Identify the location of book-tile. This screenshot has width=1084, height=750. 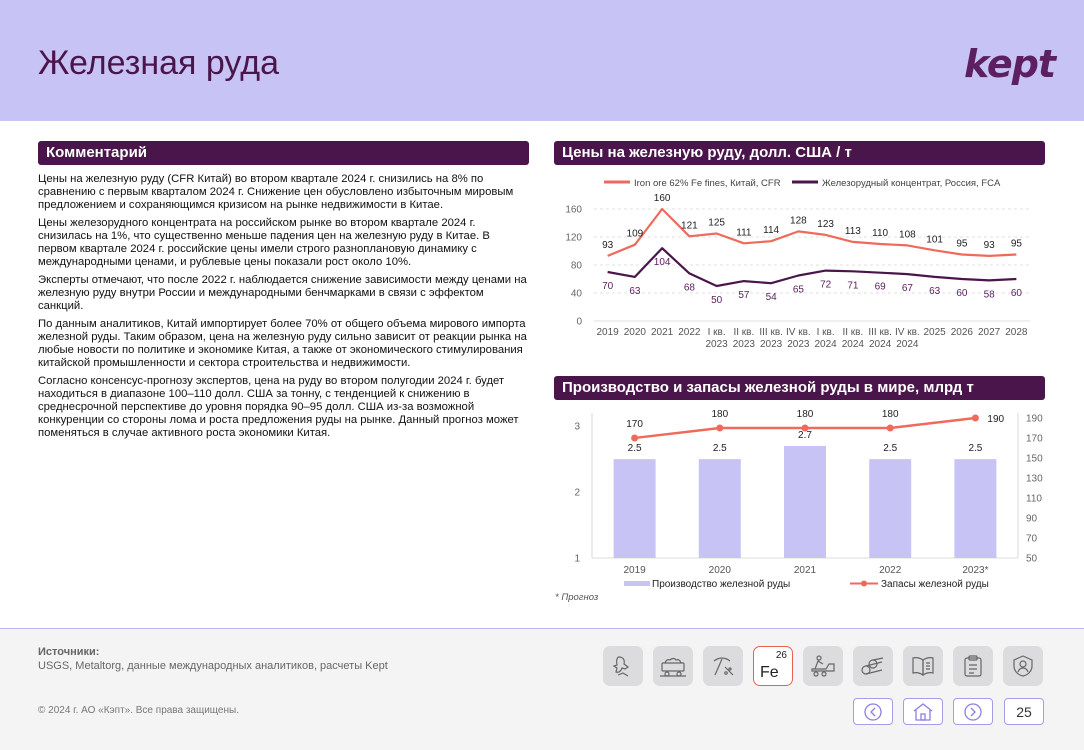
(923, 666).